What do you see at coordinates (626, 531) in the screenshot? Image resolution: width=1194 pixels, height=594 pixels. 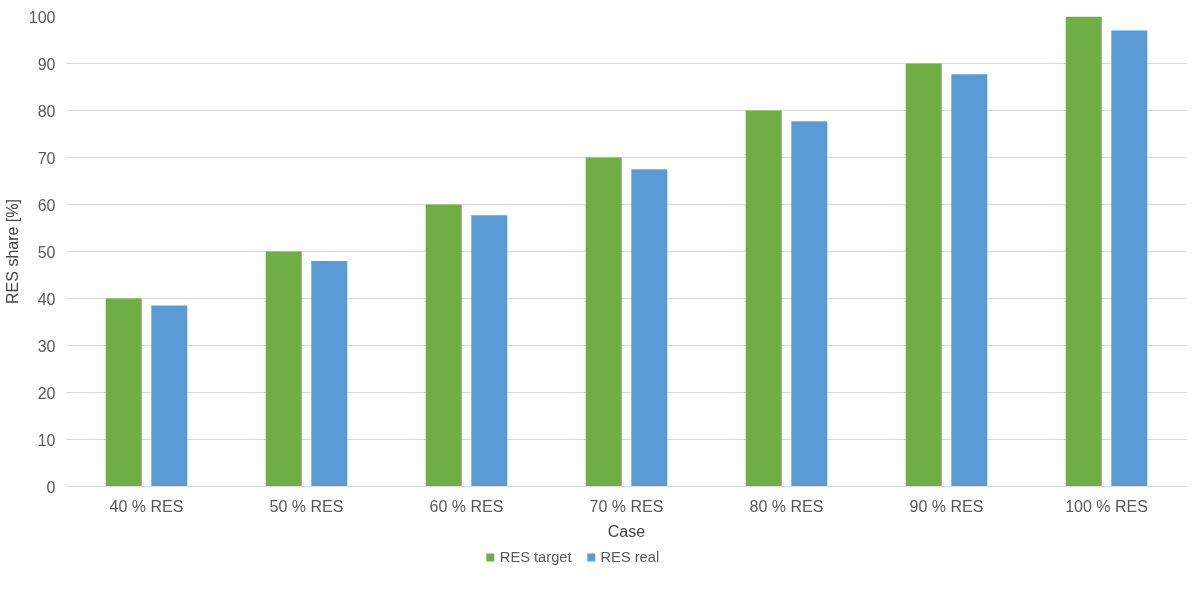 I see `x-axis-title: Case` at bounding box center [626, 531].